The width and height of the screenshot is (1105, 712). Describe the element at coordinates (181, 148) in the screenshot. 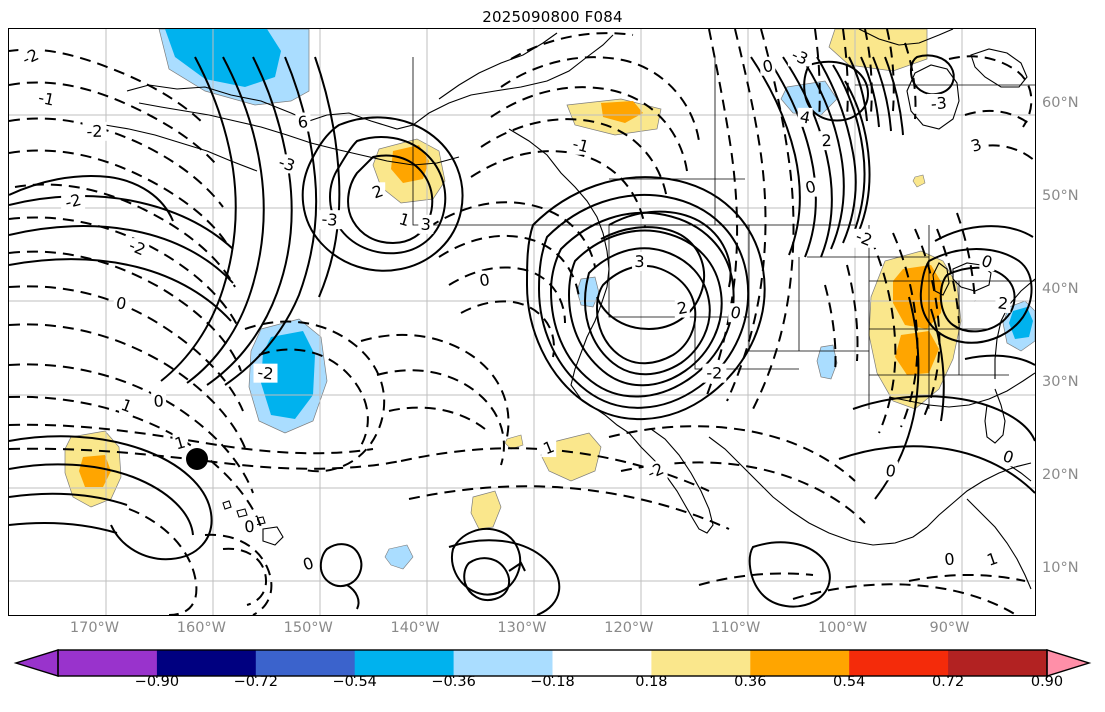

I see `coast-bering` at that location.